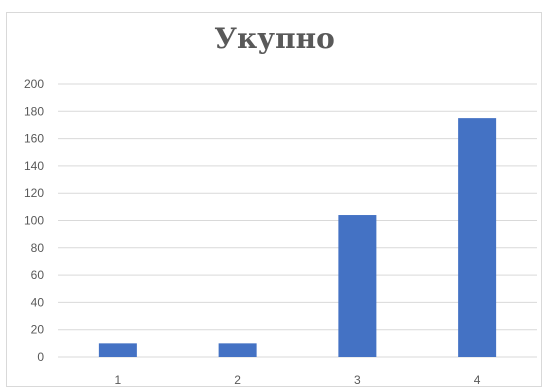 Image resolution: width=549 pixels, height=392 pixels. What do you see at coordinates (237, 380) in the screenshot?
I see `x-tick-label: 2` at bounding box center [237, 380].